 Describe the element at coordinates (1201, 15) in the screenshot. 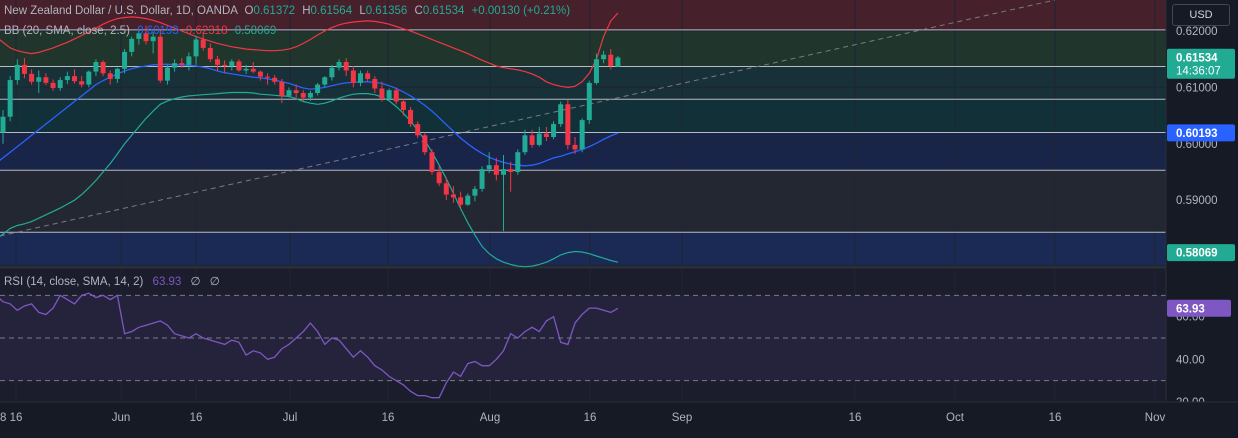

I see `currency-button: USD` at that location.